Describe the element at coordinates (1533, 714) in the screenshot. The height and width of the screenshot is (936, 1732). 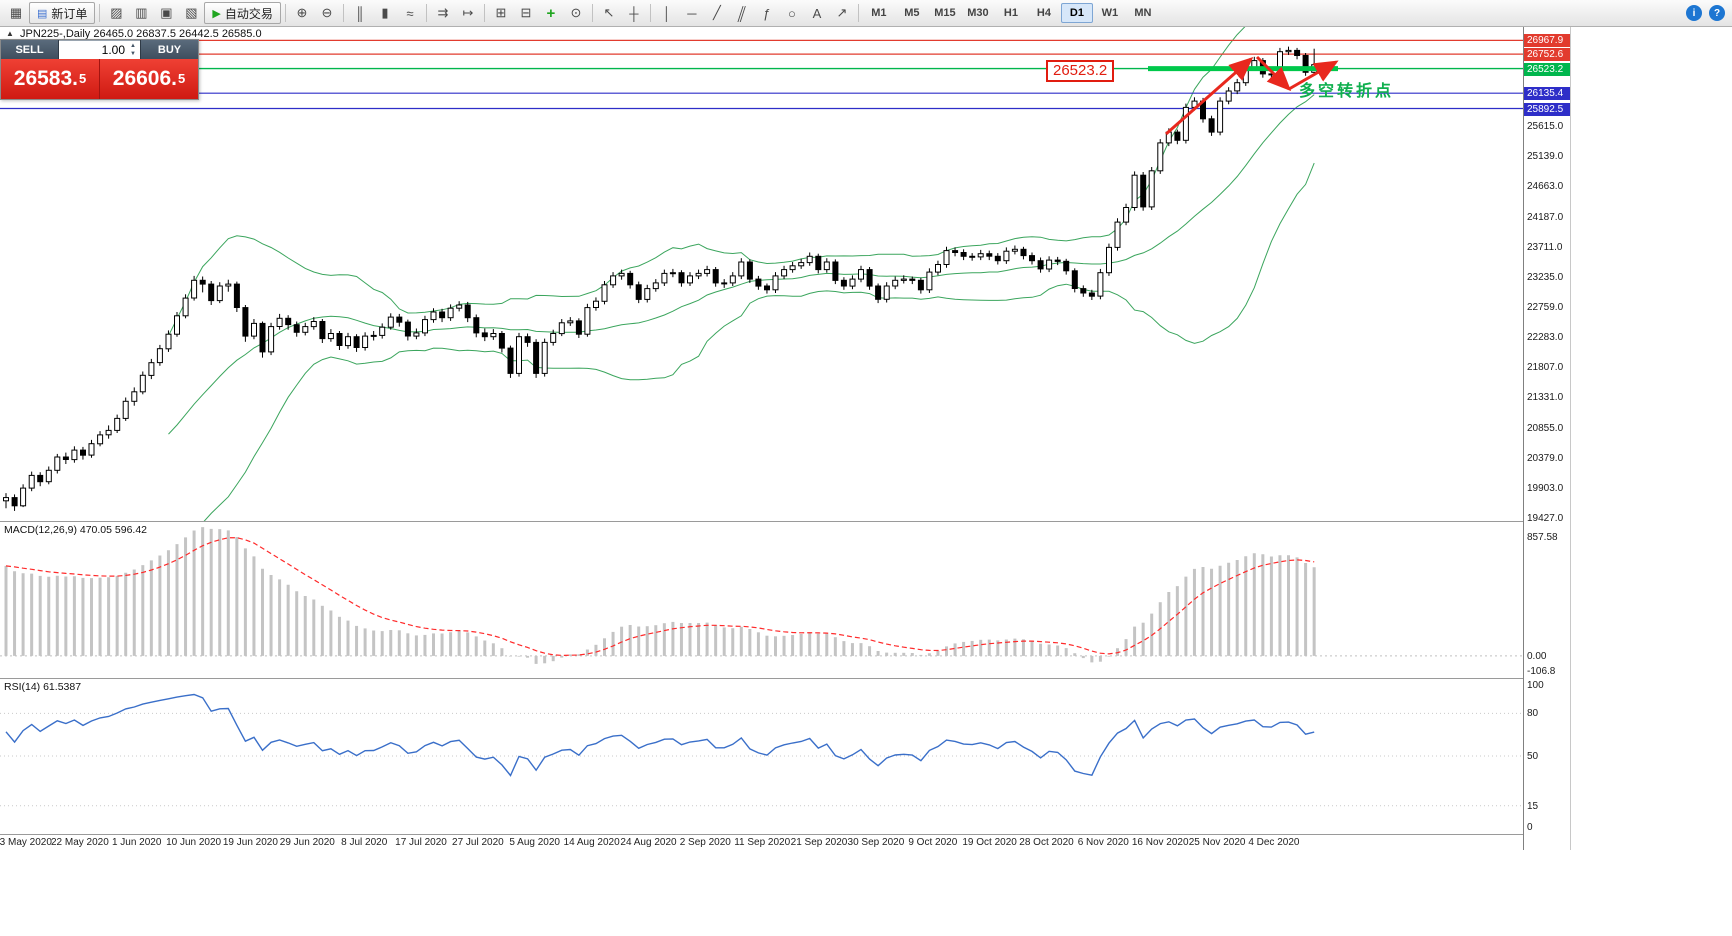
I see `rsi-axis-label: 80` at that location.